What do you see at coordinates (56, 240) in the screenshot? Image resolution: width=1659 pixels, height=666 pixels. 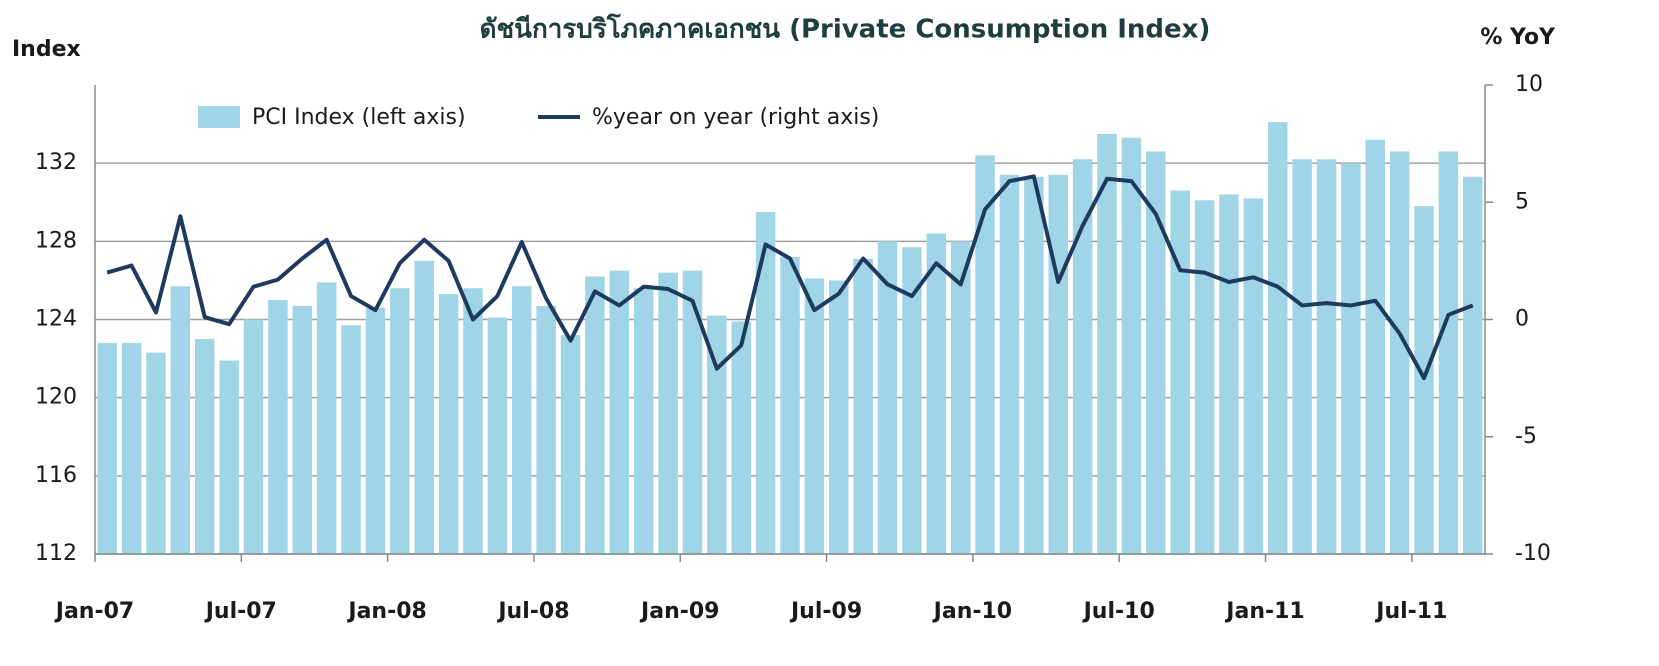 I see `y-tick-label: 128` at bounding box center [56, 240].